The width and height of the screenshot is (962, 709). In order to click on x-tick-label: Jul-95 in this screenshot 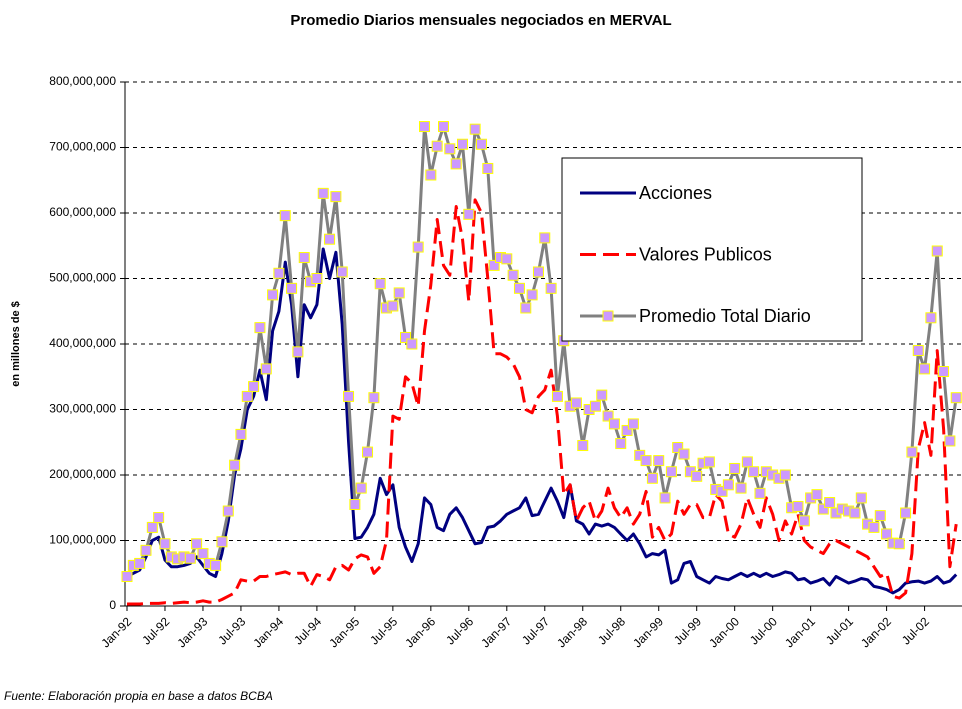, I will do `click(383, 630)`.